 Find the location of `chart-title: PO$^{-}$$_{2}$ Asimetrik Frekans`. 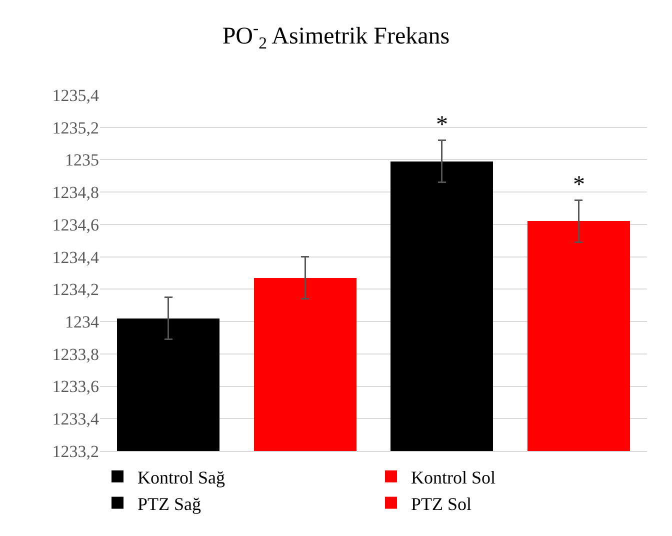

chart-title: PO$^{-}$$_{2}$ Asimetrik Frekans is located at coordinates (336, 35).